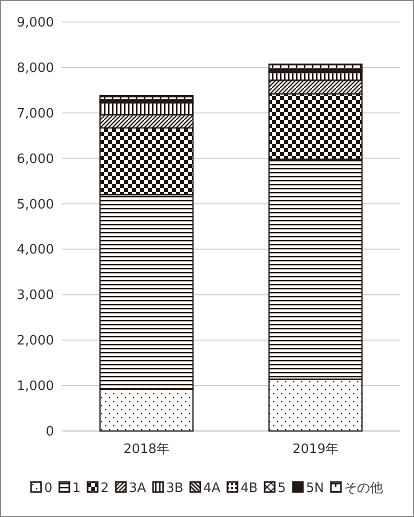  What do you see at coordinates (212, 488) in the screenshot?
I see `legend-label: 4A` at bounding box center [212, 488].